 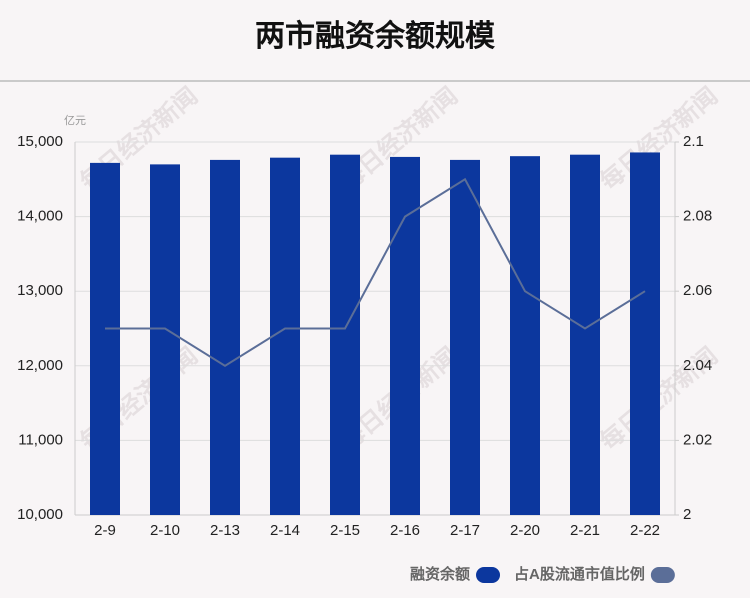 I want to click on y2-tick-label: 2.1, so click(x=693, y=141).